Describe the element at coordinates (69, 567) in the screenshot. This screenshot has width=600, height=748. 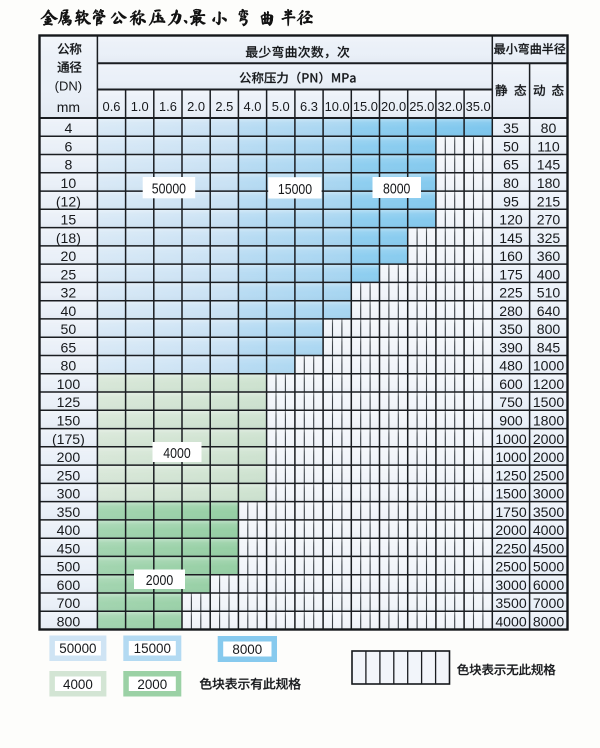
I see `svg-text: 500` at that location.